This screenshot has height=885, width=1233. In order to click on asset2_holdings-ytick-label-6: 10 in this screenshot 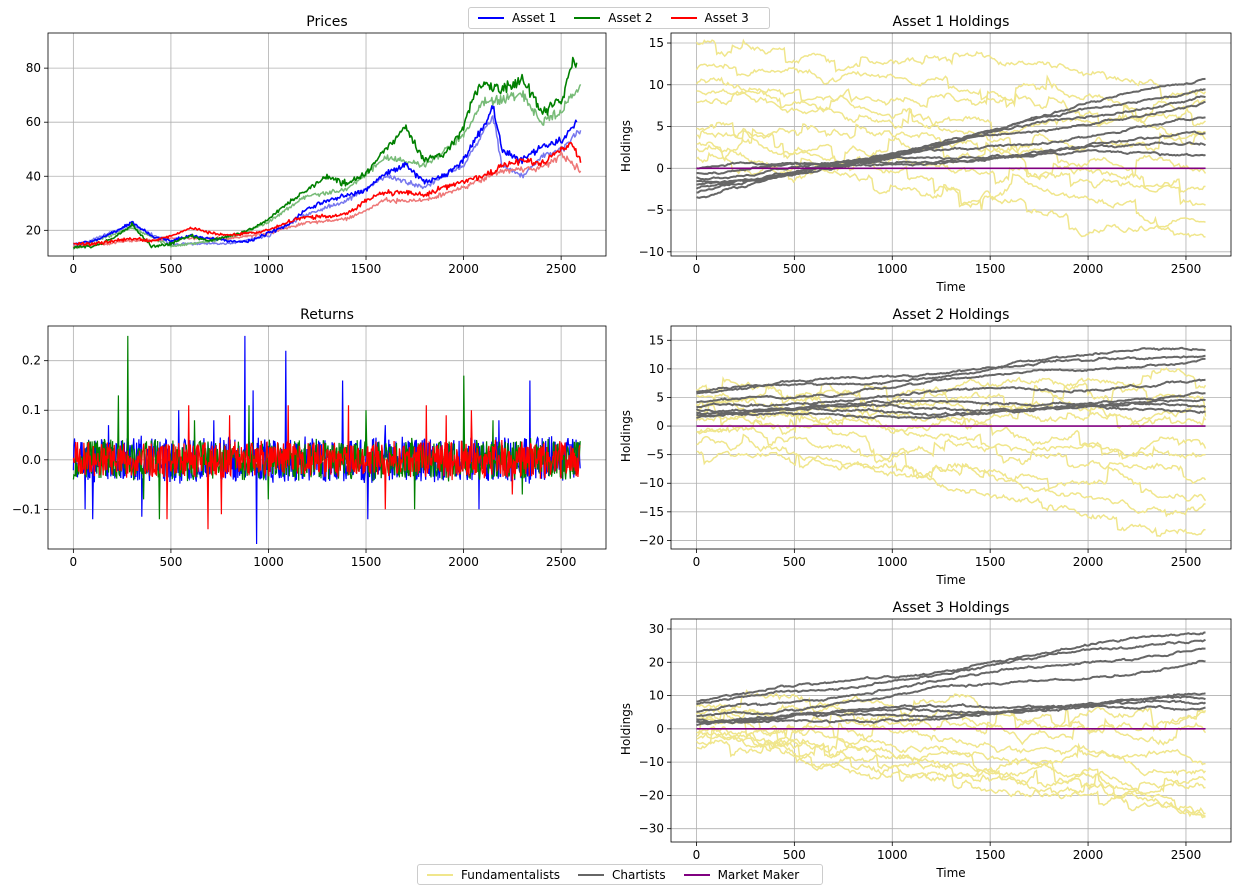, I will do `click(656, 369)`.